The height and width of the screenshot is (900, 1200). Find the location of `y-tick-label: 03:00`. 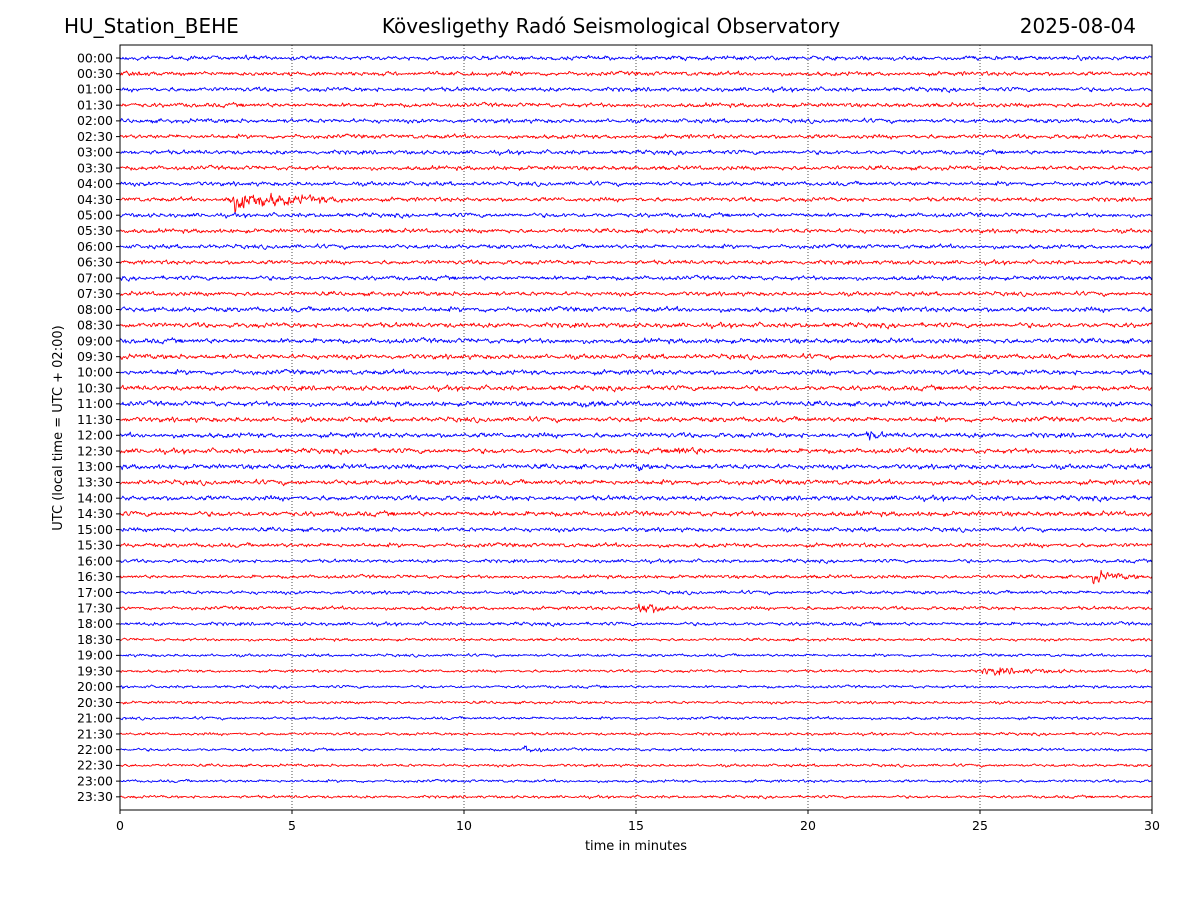

y-tick-label: 03:00 is located at coordinates (95, 152).